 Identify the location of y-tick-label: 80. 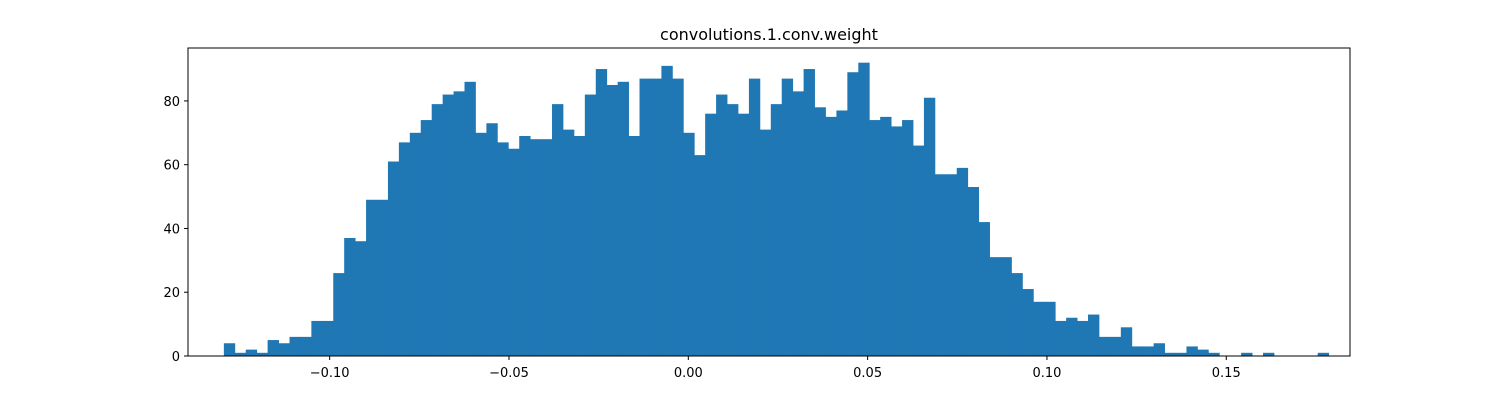
(171, 102).